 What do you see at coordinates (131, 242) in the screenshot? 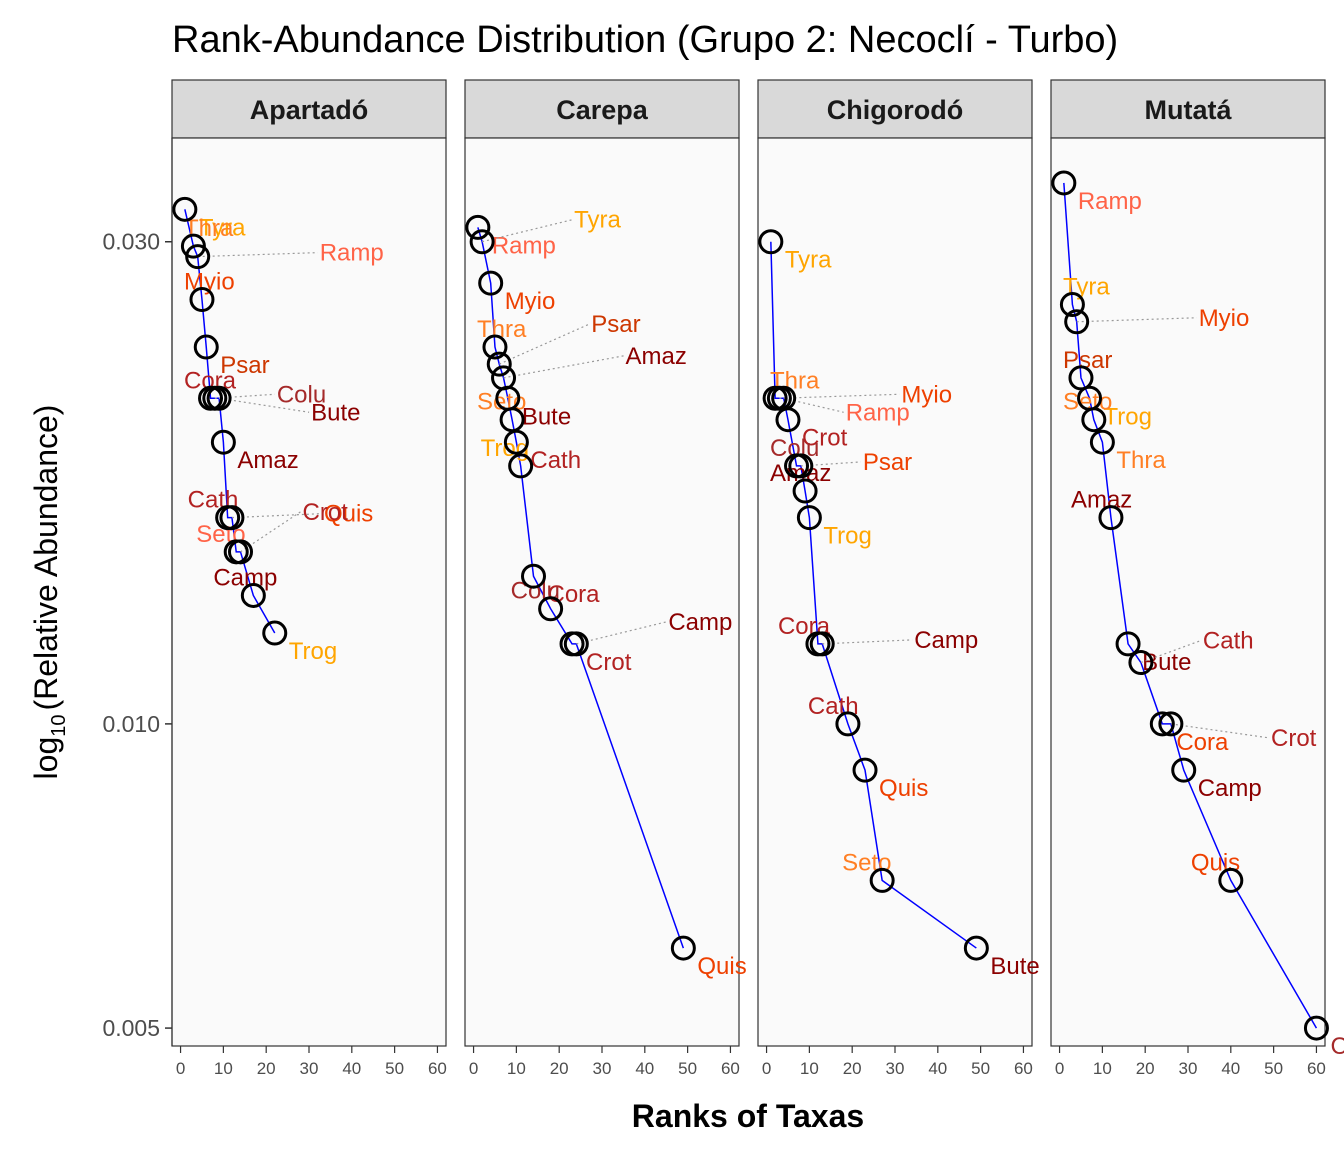
I see `y-tick-label: 0.030` at bounding box center [131, 242].